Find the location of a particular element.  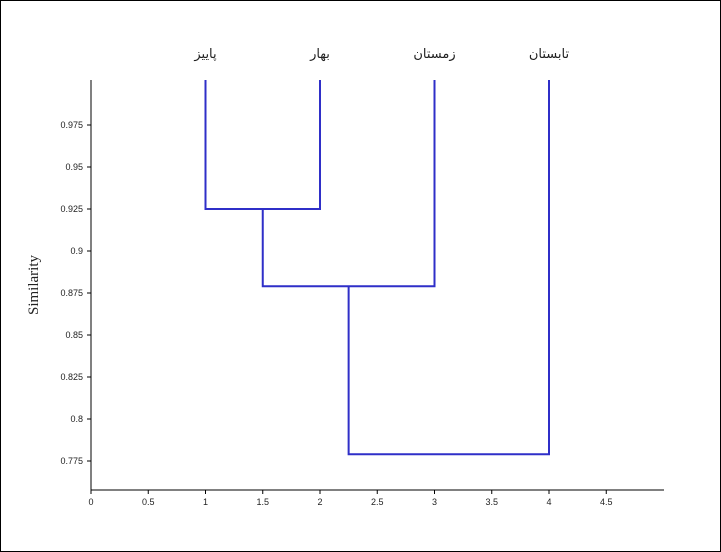

y-tick-label: 0.825 is located at coordinates (71, 377).